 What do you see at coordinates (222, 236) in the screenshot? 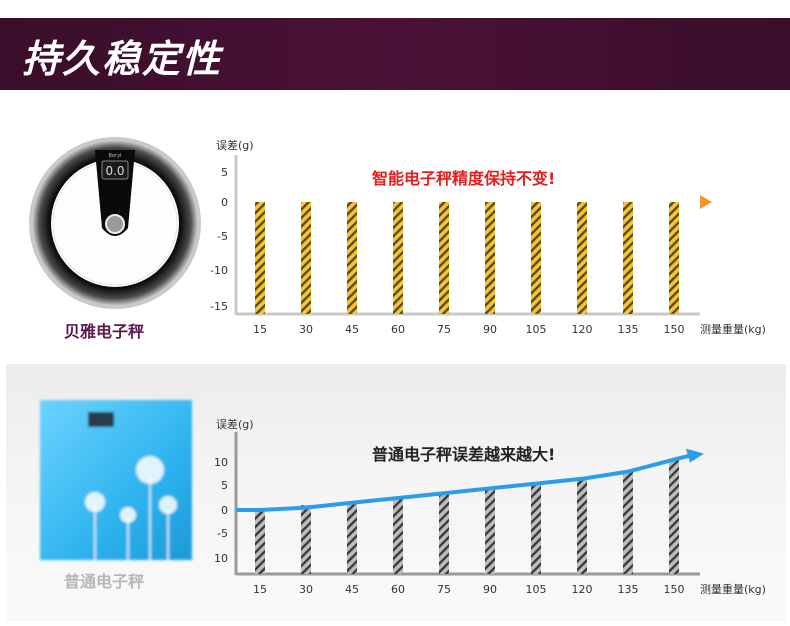
I see `chart1-ytick: -5` at bounding box center [222, 236].